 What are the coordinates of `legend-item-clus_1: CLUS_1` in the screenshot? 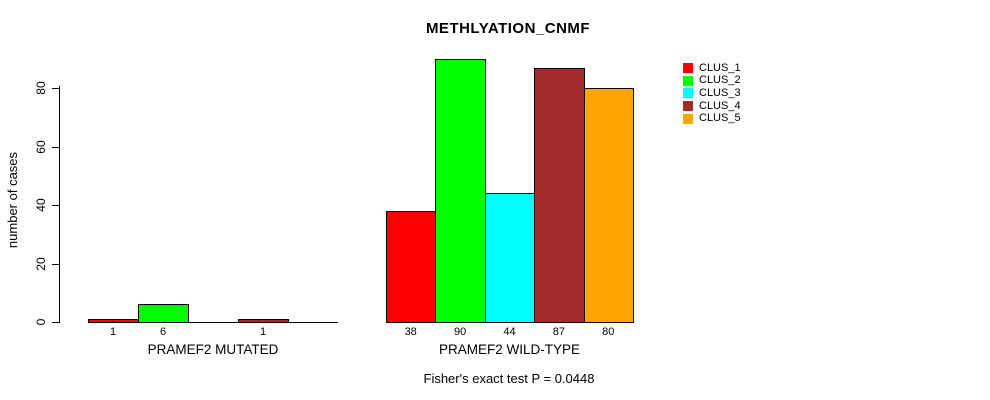 It's located at (712, 68).